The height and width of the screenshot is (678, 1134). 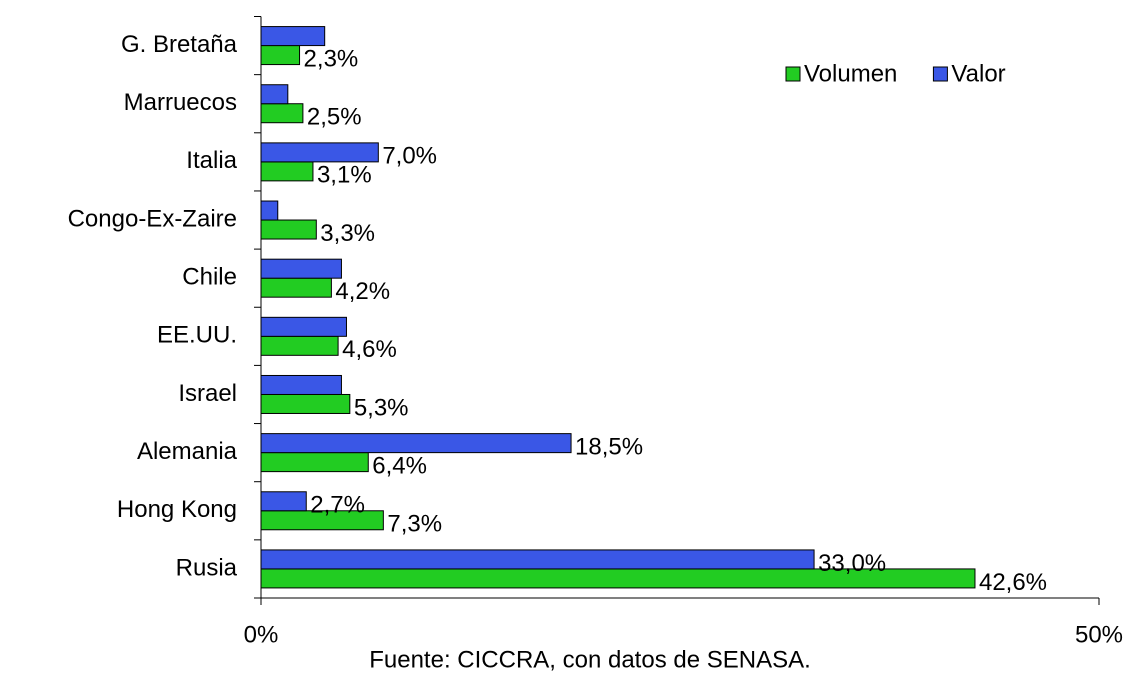 I want to click on data-label: 6,4%, so click(x=399, y=465).